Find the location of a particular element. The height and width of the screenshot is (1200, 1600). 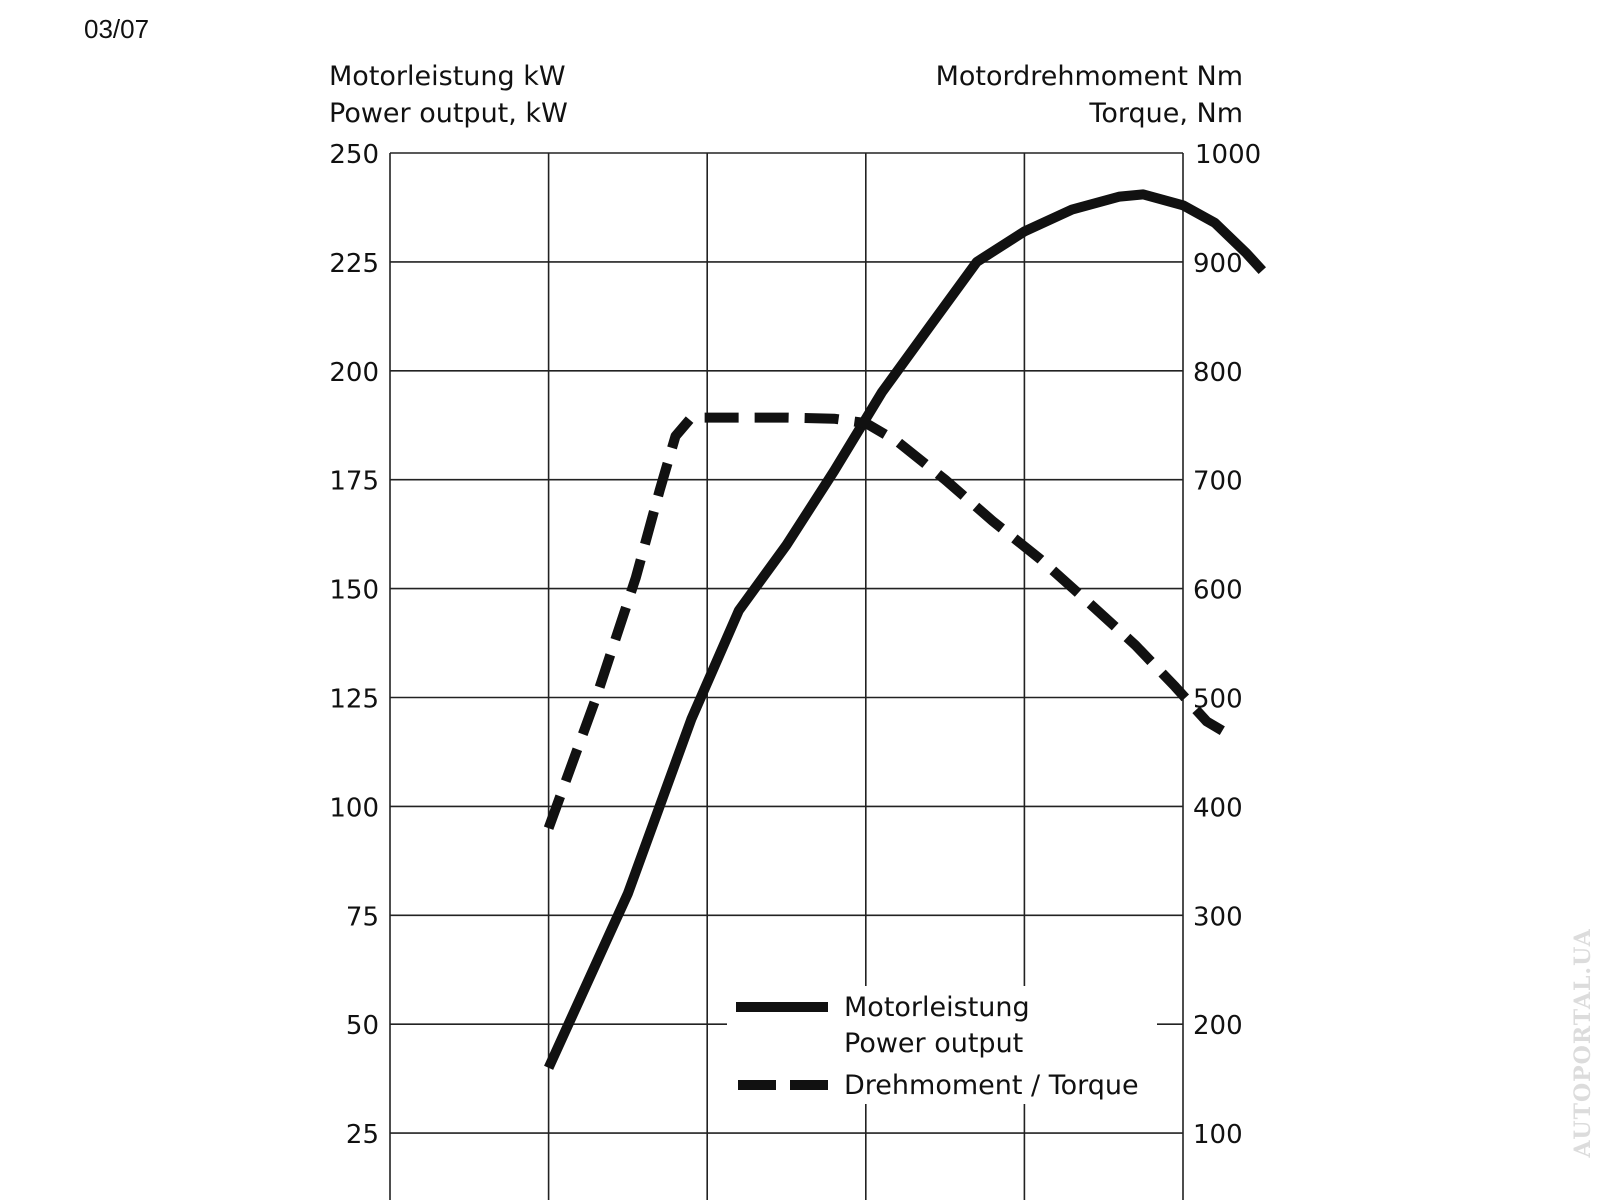

left-axis-label-1: Motorleistung kW is located at coordinates (447, 76).